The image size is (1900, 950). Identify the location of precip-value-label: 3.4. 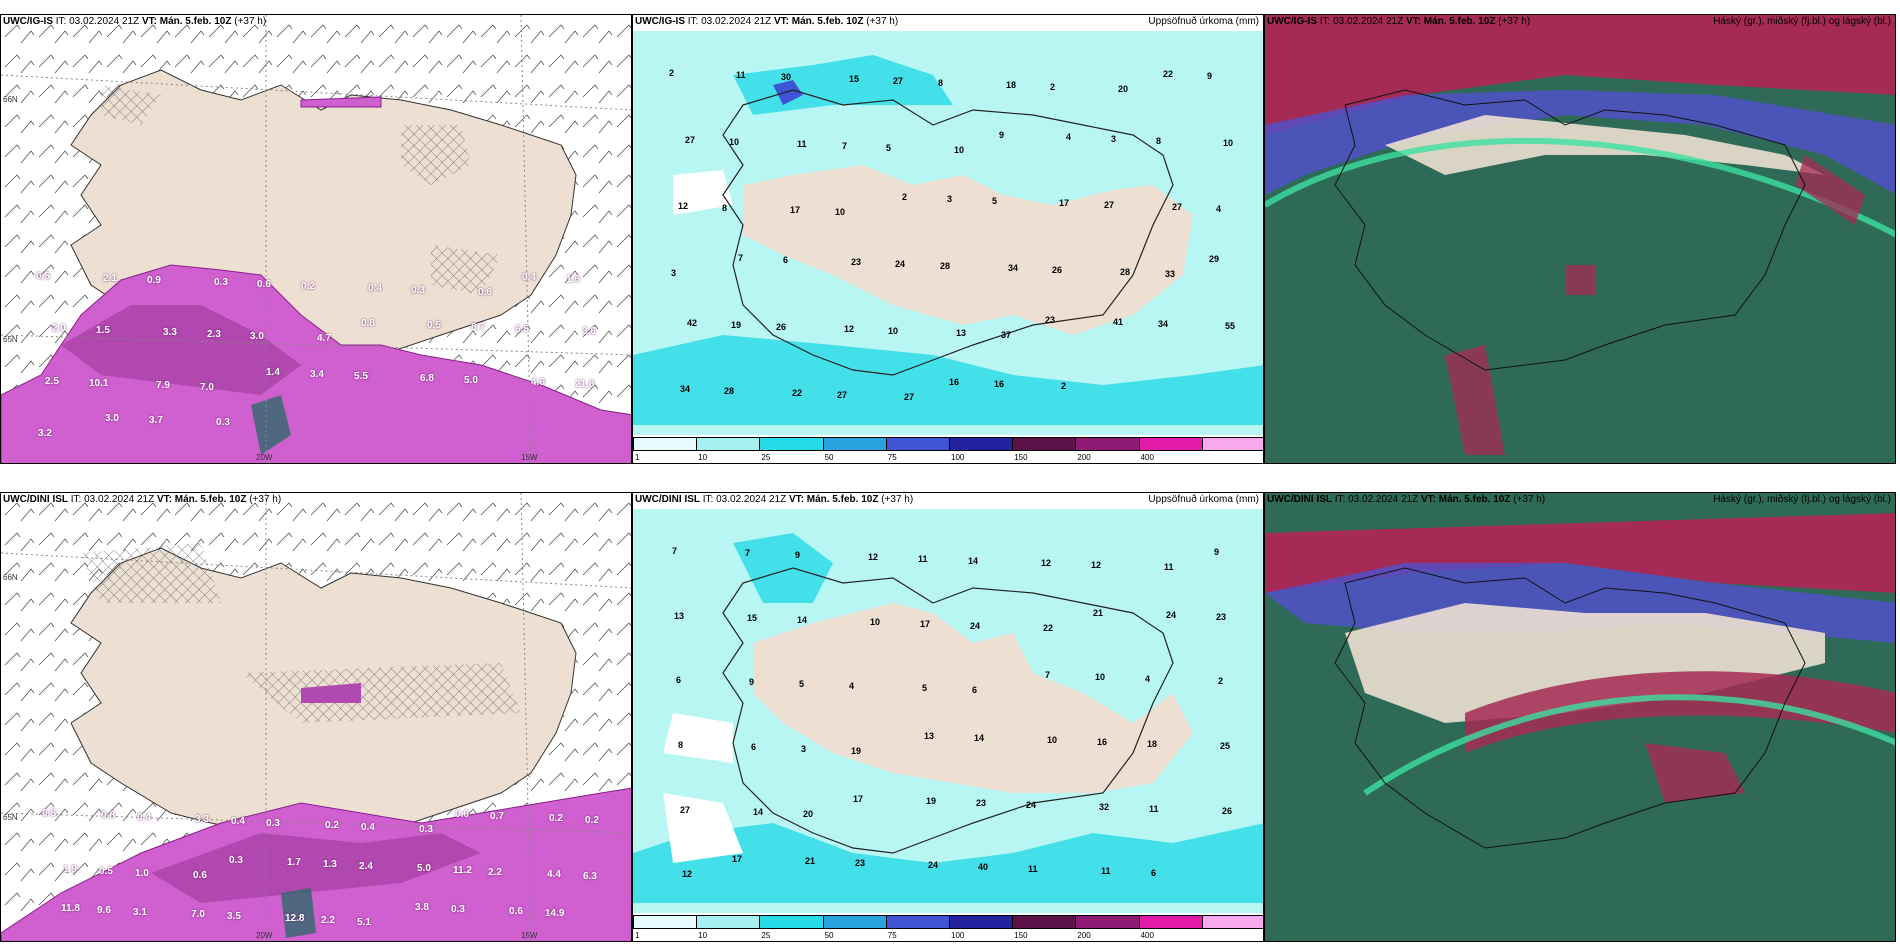
(317, 374).